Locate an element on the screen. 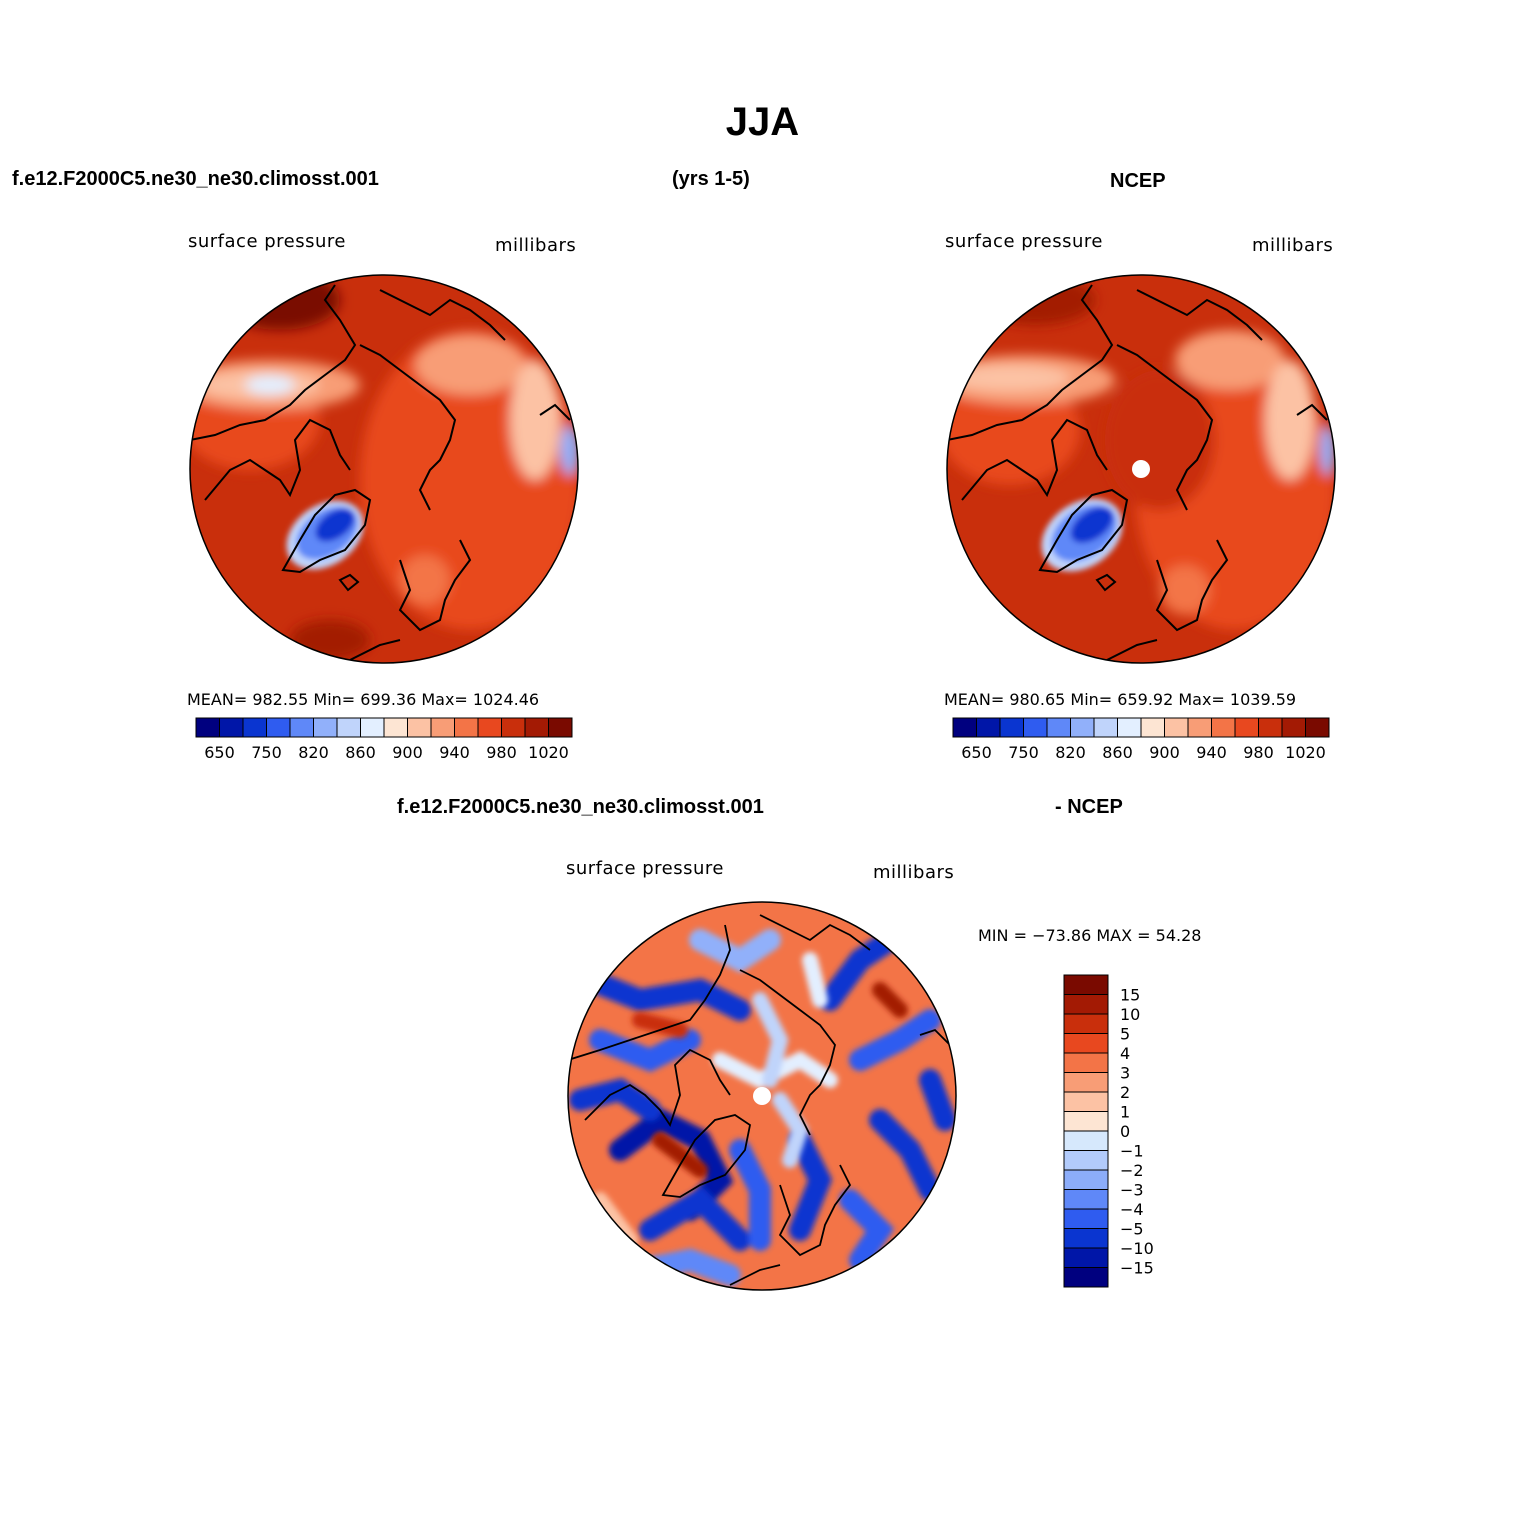 The height and width of the screenshot is (1525, 1525). tr-colorbar: 650 750 820 860 900 940 980 1020 is located at coordinates (1141, 739).